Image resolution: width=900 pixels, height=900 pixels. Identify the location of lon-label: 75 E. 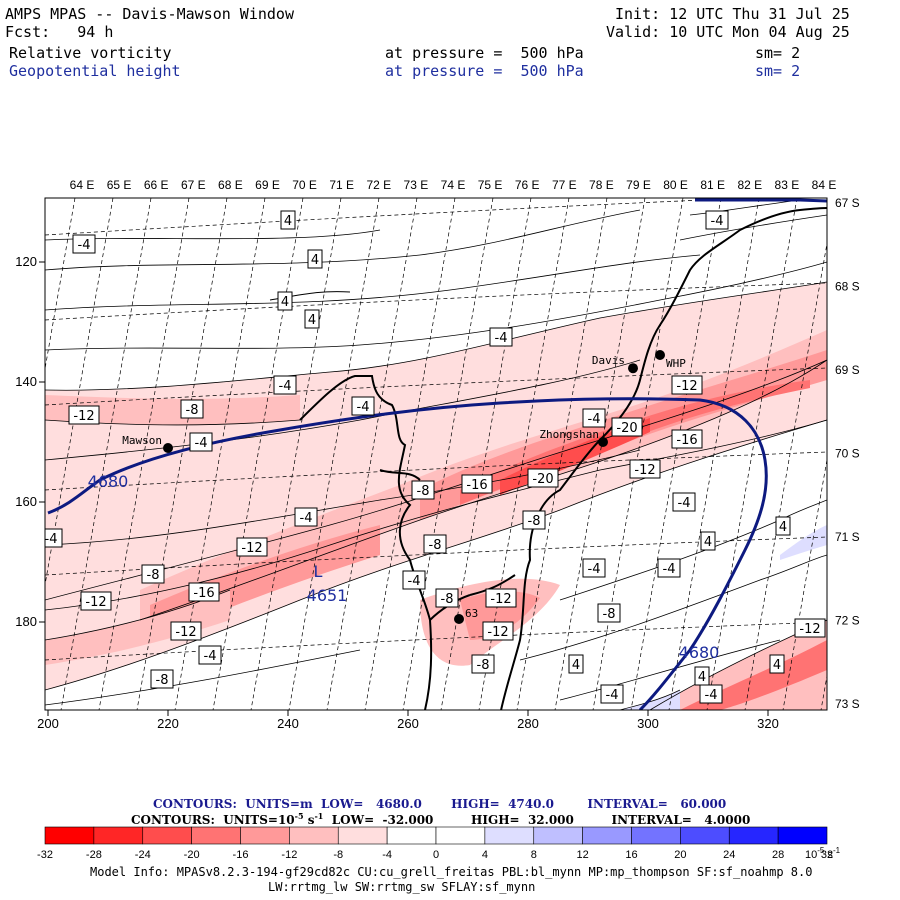
(490, 185).